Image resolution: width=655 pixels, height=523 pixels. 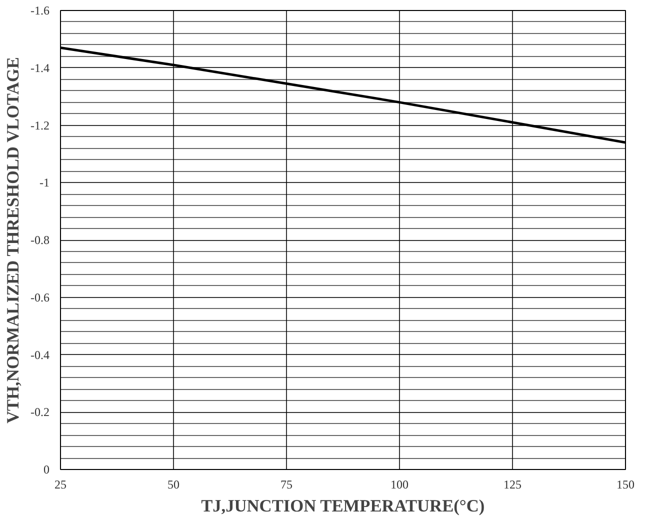 I want to click on y-tick-label: -0.2, so click(x=40, y=412).